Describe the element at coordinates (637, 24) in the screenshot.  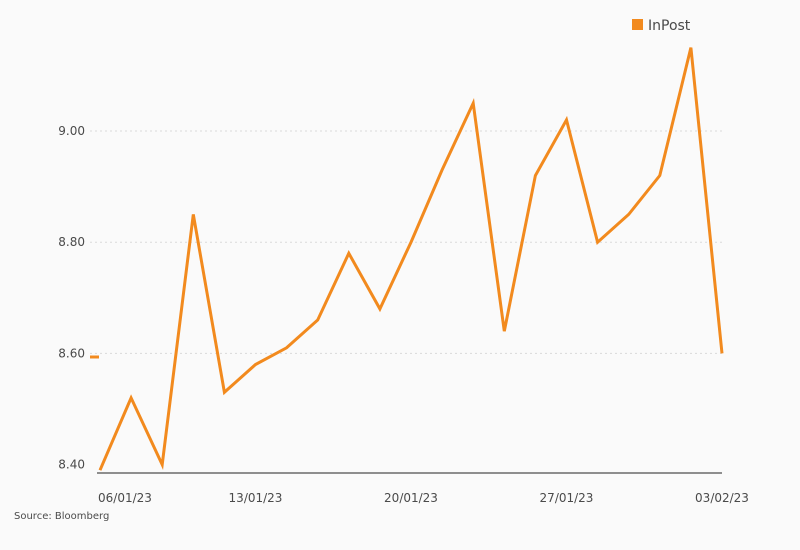
I see `legend-swatch` at that location.